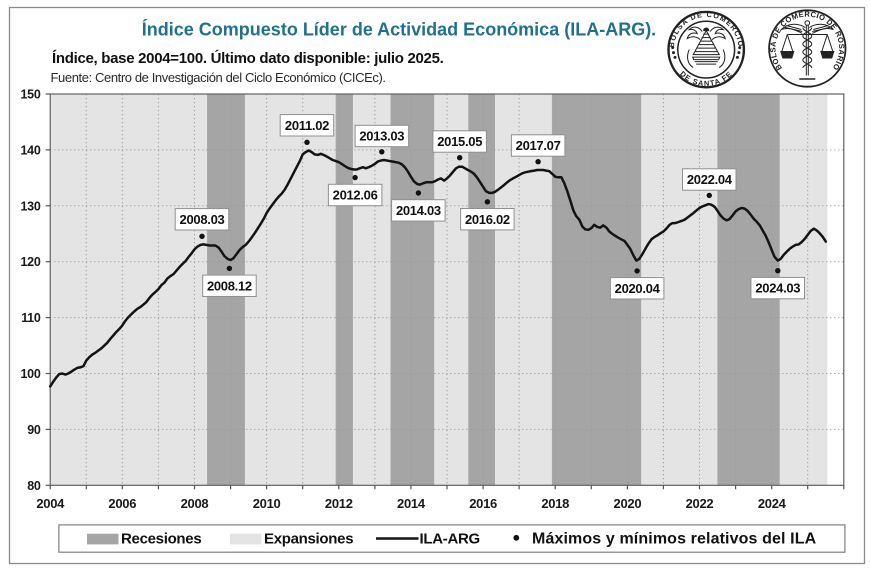  Describe the element at coordinates (628, 503) in the screenshot. I see `svg-text: 2020` at that location.